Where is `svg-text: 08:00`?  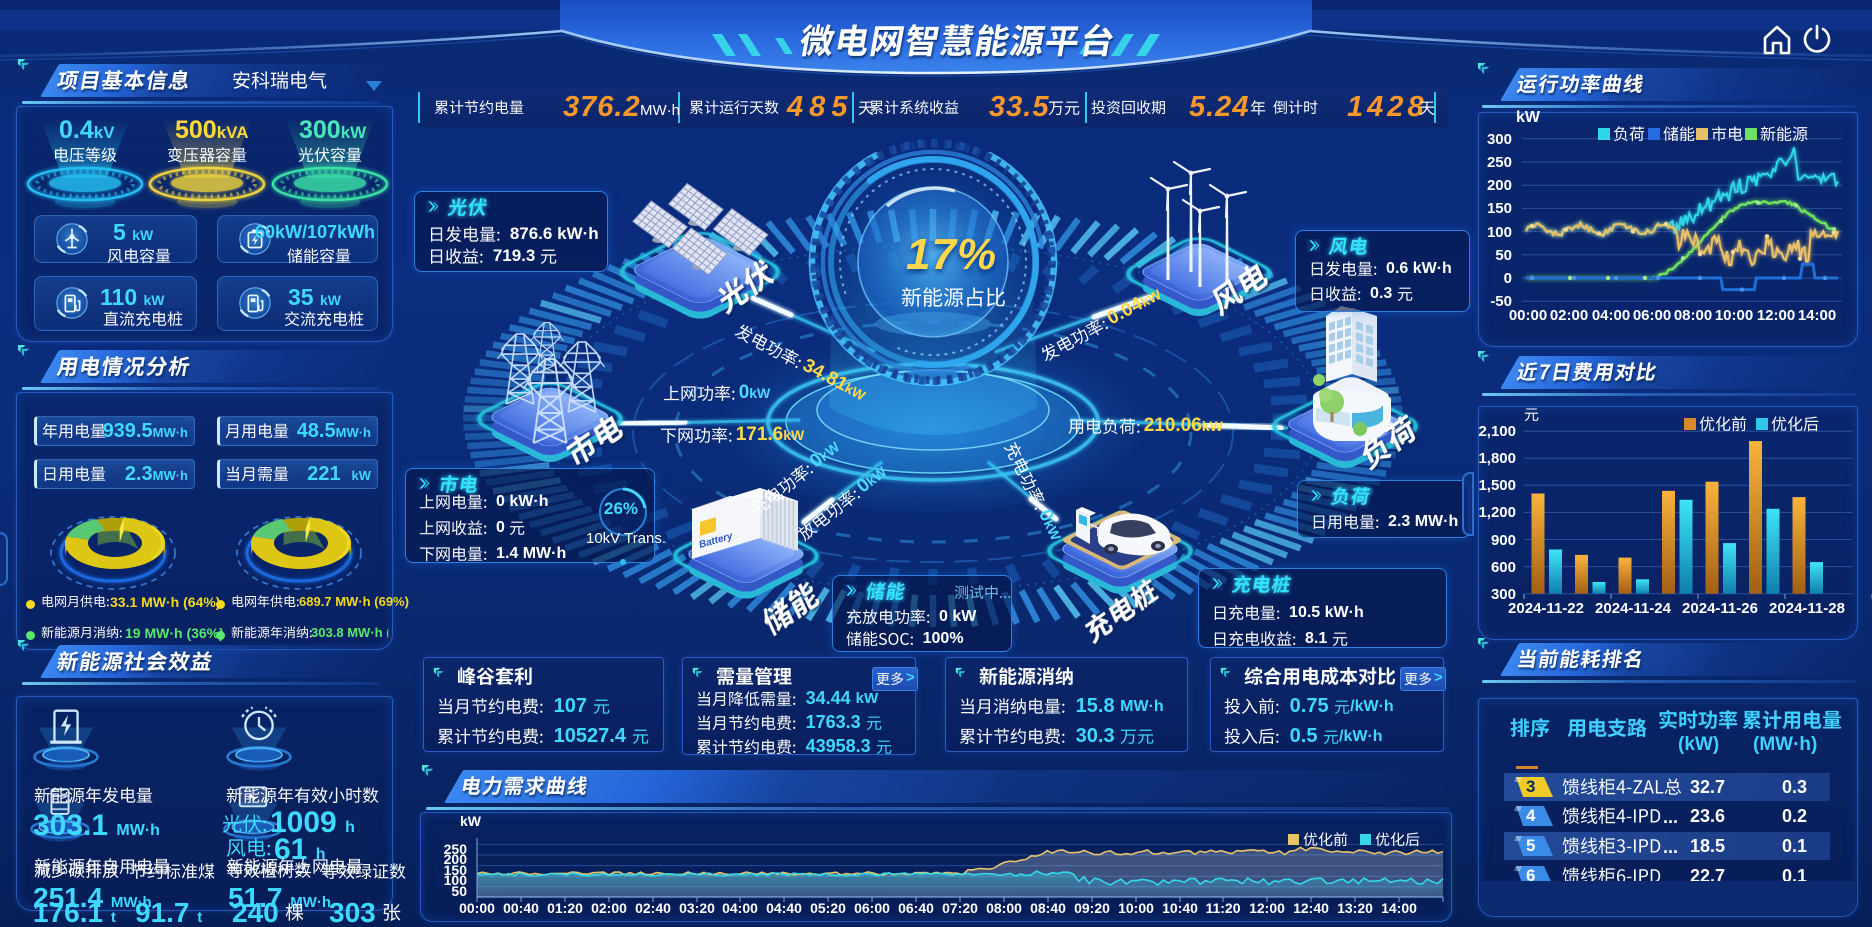 svg-text: 08:00 is located at coordinates (1693, 315).